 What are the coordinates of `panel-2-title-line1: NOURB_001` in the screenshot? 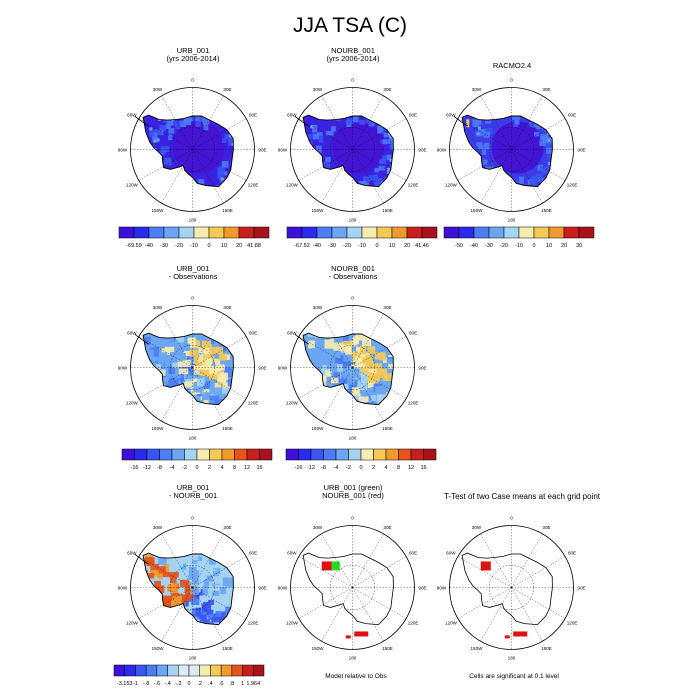 It's located at (353, 50).